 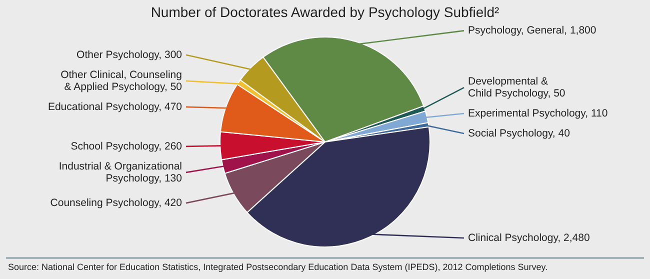 I want to click on source-note: Source: National Center for Education Statistics, Integrated Postsecondary Education Data System (IPEDS), 2012 Completions Survey., so click(x=278, y=267).